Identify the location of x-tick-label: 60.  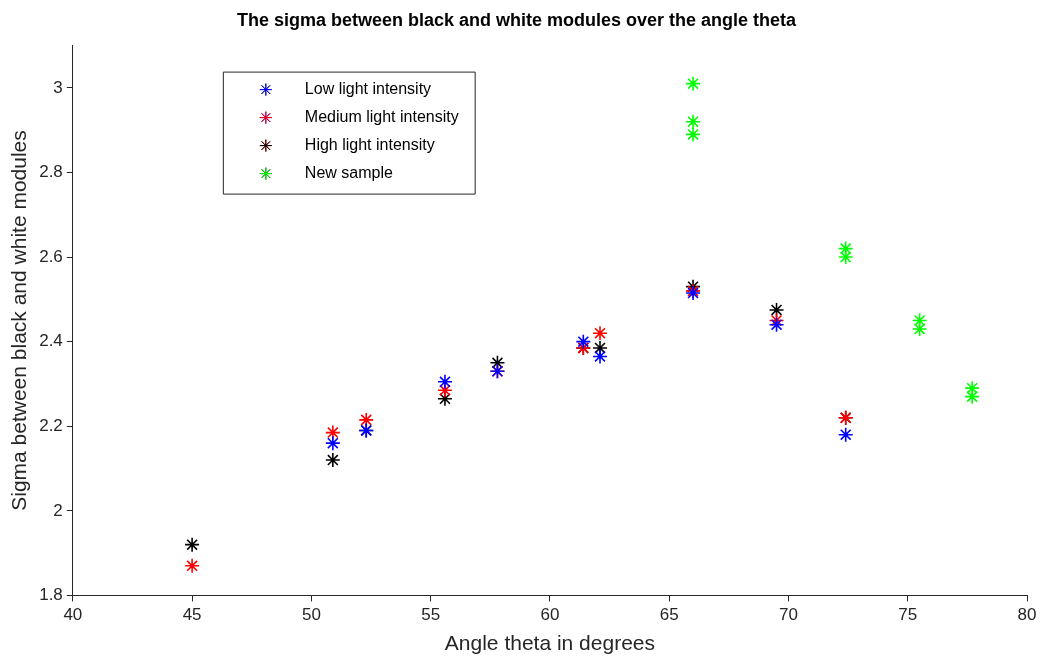
(550, 615).